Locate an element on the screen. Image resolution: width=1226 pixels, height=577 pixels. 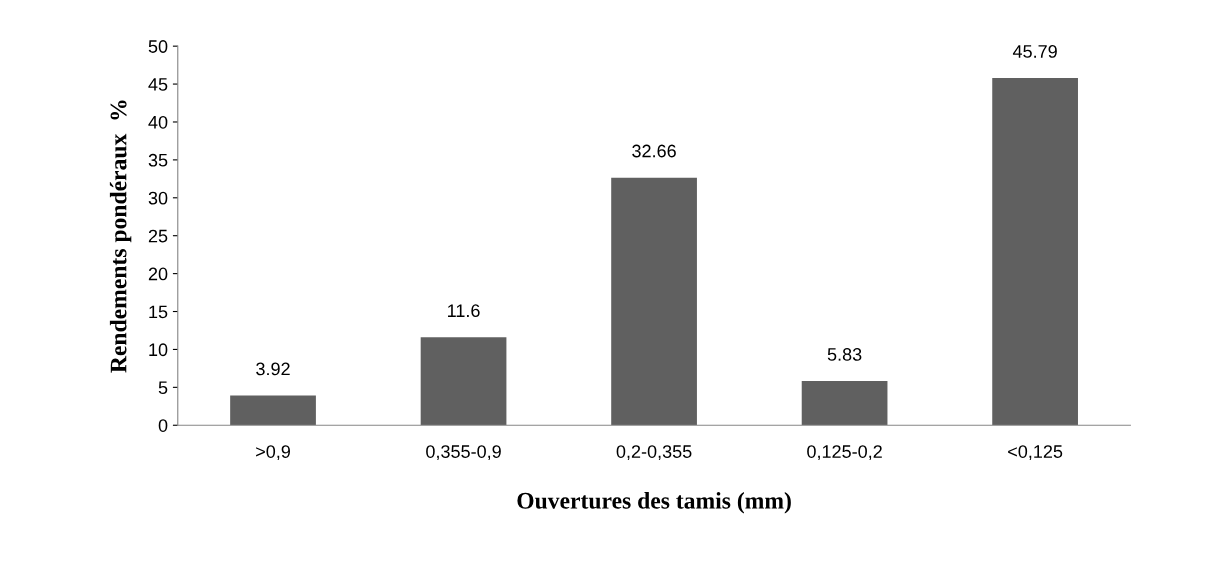
y-tick-label: 10 is located at coordinates (158, 350).